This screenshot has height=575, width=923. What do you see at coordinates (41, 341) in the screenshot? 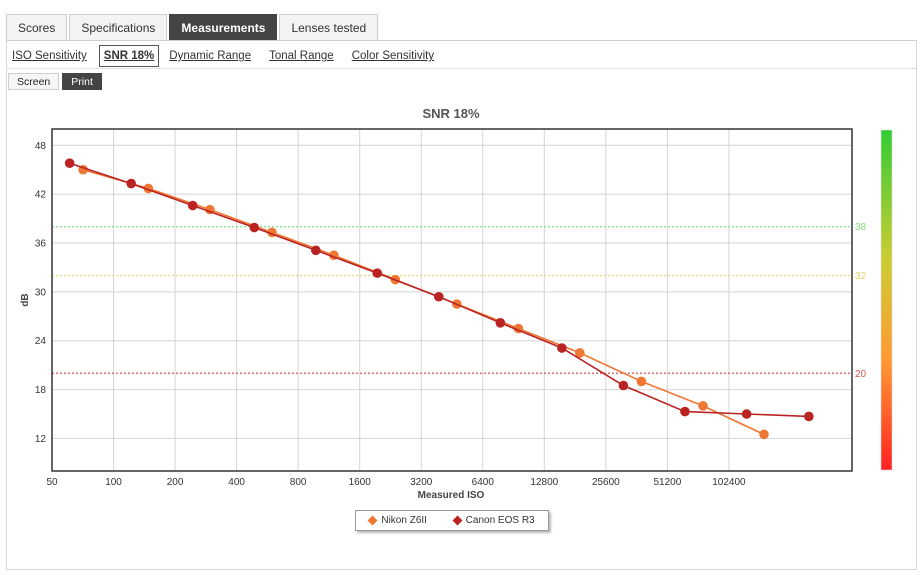
I see `y-tick-label: 24` at bounding box center [41, 341].